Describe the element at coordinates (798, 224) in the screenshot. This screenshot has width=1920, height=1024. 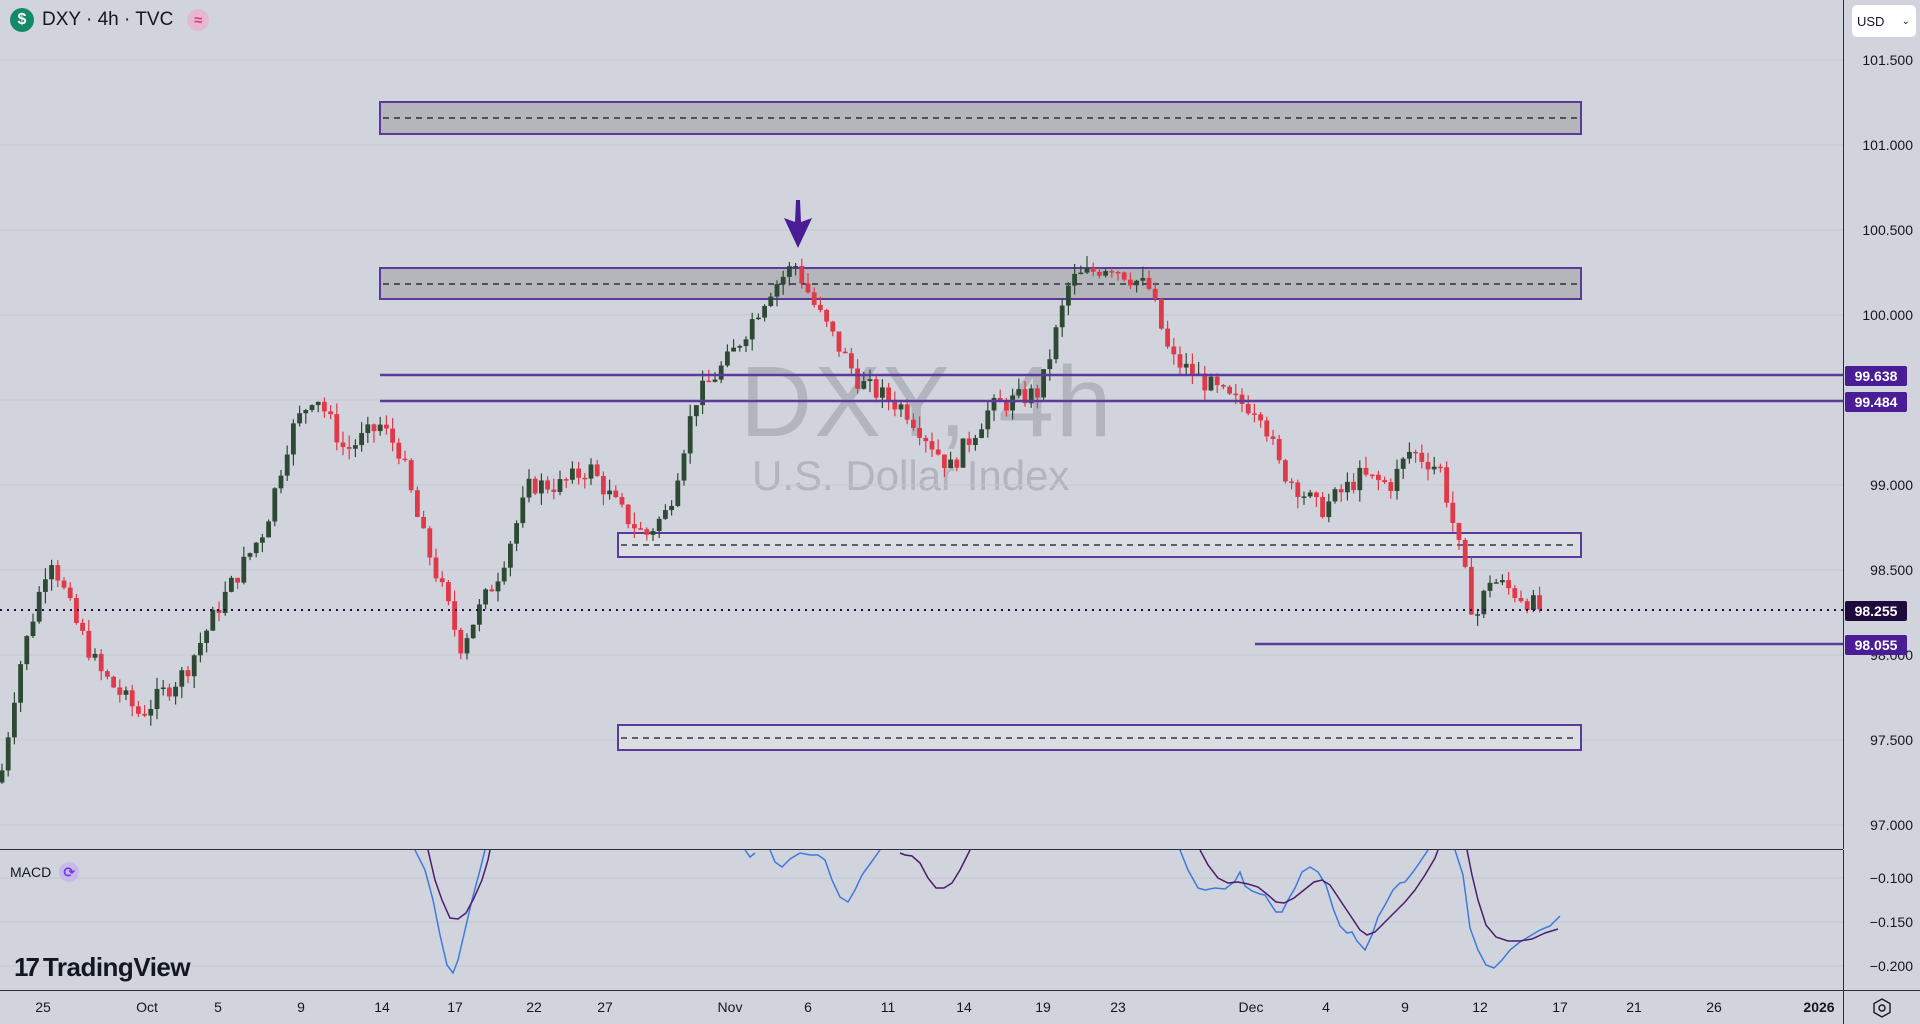
I see `down-arrow-icon` at that location.